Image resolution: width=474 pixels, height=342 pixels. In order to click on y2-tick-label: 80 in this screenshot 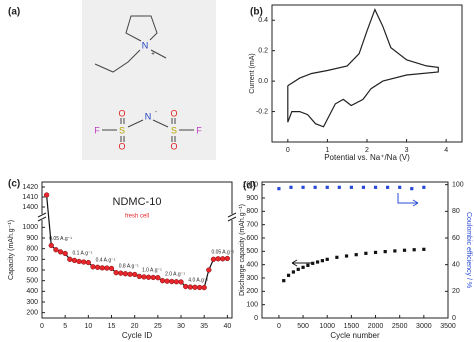, I will do `click(456, 211)`.